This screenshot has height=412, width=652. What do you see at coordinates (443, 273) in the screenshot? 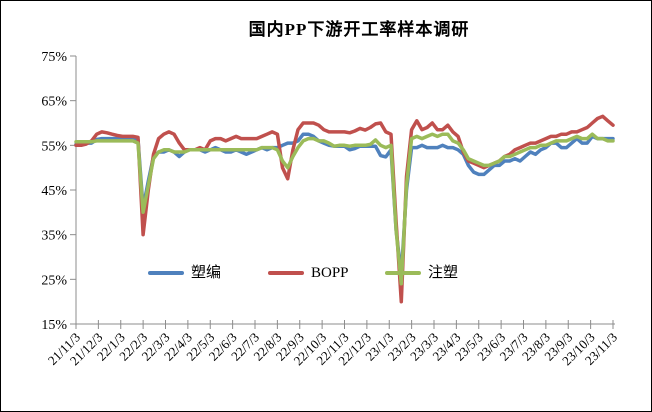
I see `legend-label-injection-molding: 注塑` at bounding box center [443, 273].